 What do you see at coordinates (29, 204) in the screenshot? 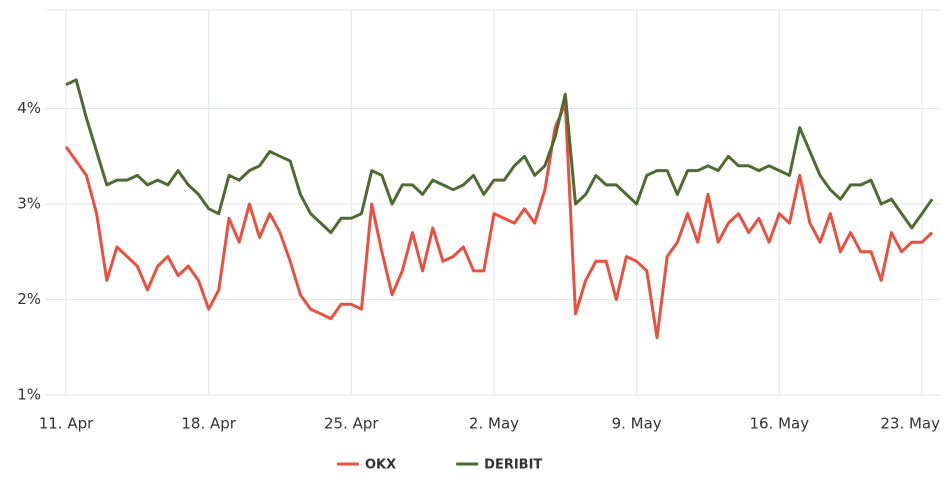
I see `y-tick-label: 3%` at bounding box center [29, 204].